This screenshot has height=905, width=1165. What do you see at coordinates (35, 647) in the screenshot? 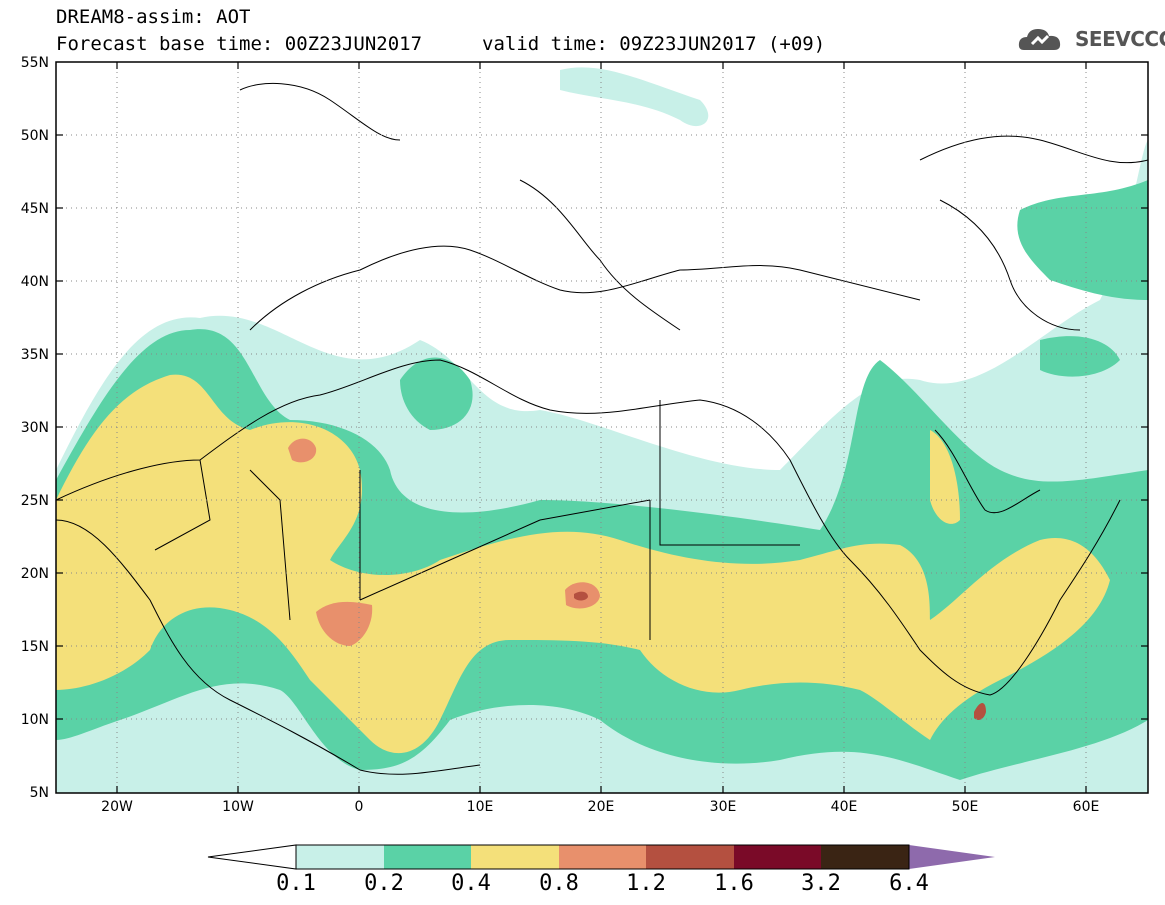
I see `lat-label: 15N` at bounding box center [35, 647].